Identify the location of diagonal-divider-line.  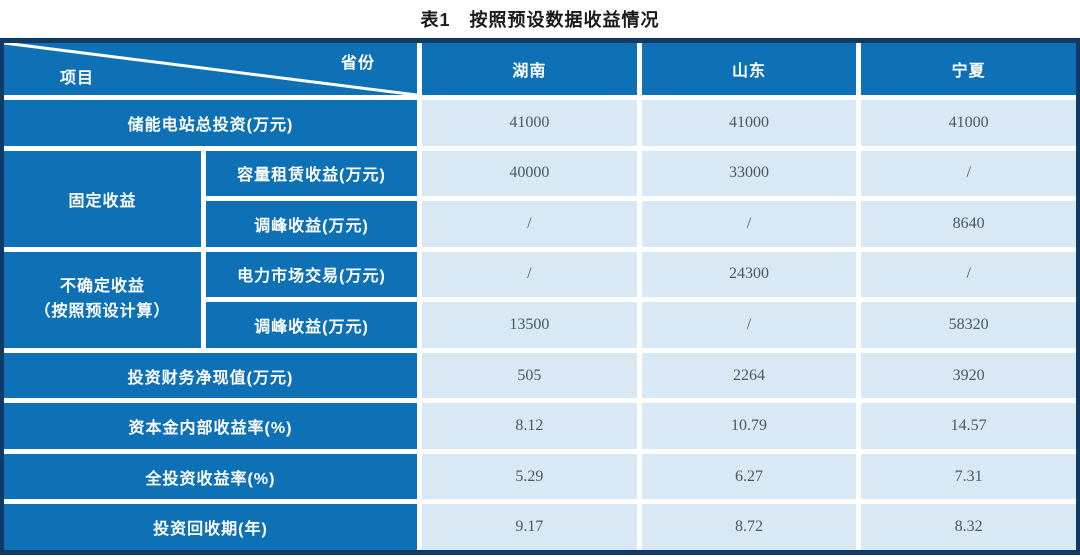
(210, 69).